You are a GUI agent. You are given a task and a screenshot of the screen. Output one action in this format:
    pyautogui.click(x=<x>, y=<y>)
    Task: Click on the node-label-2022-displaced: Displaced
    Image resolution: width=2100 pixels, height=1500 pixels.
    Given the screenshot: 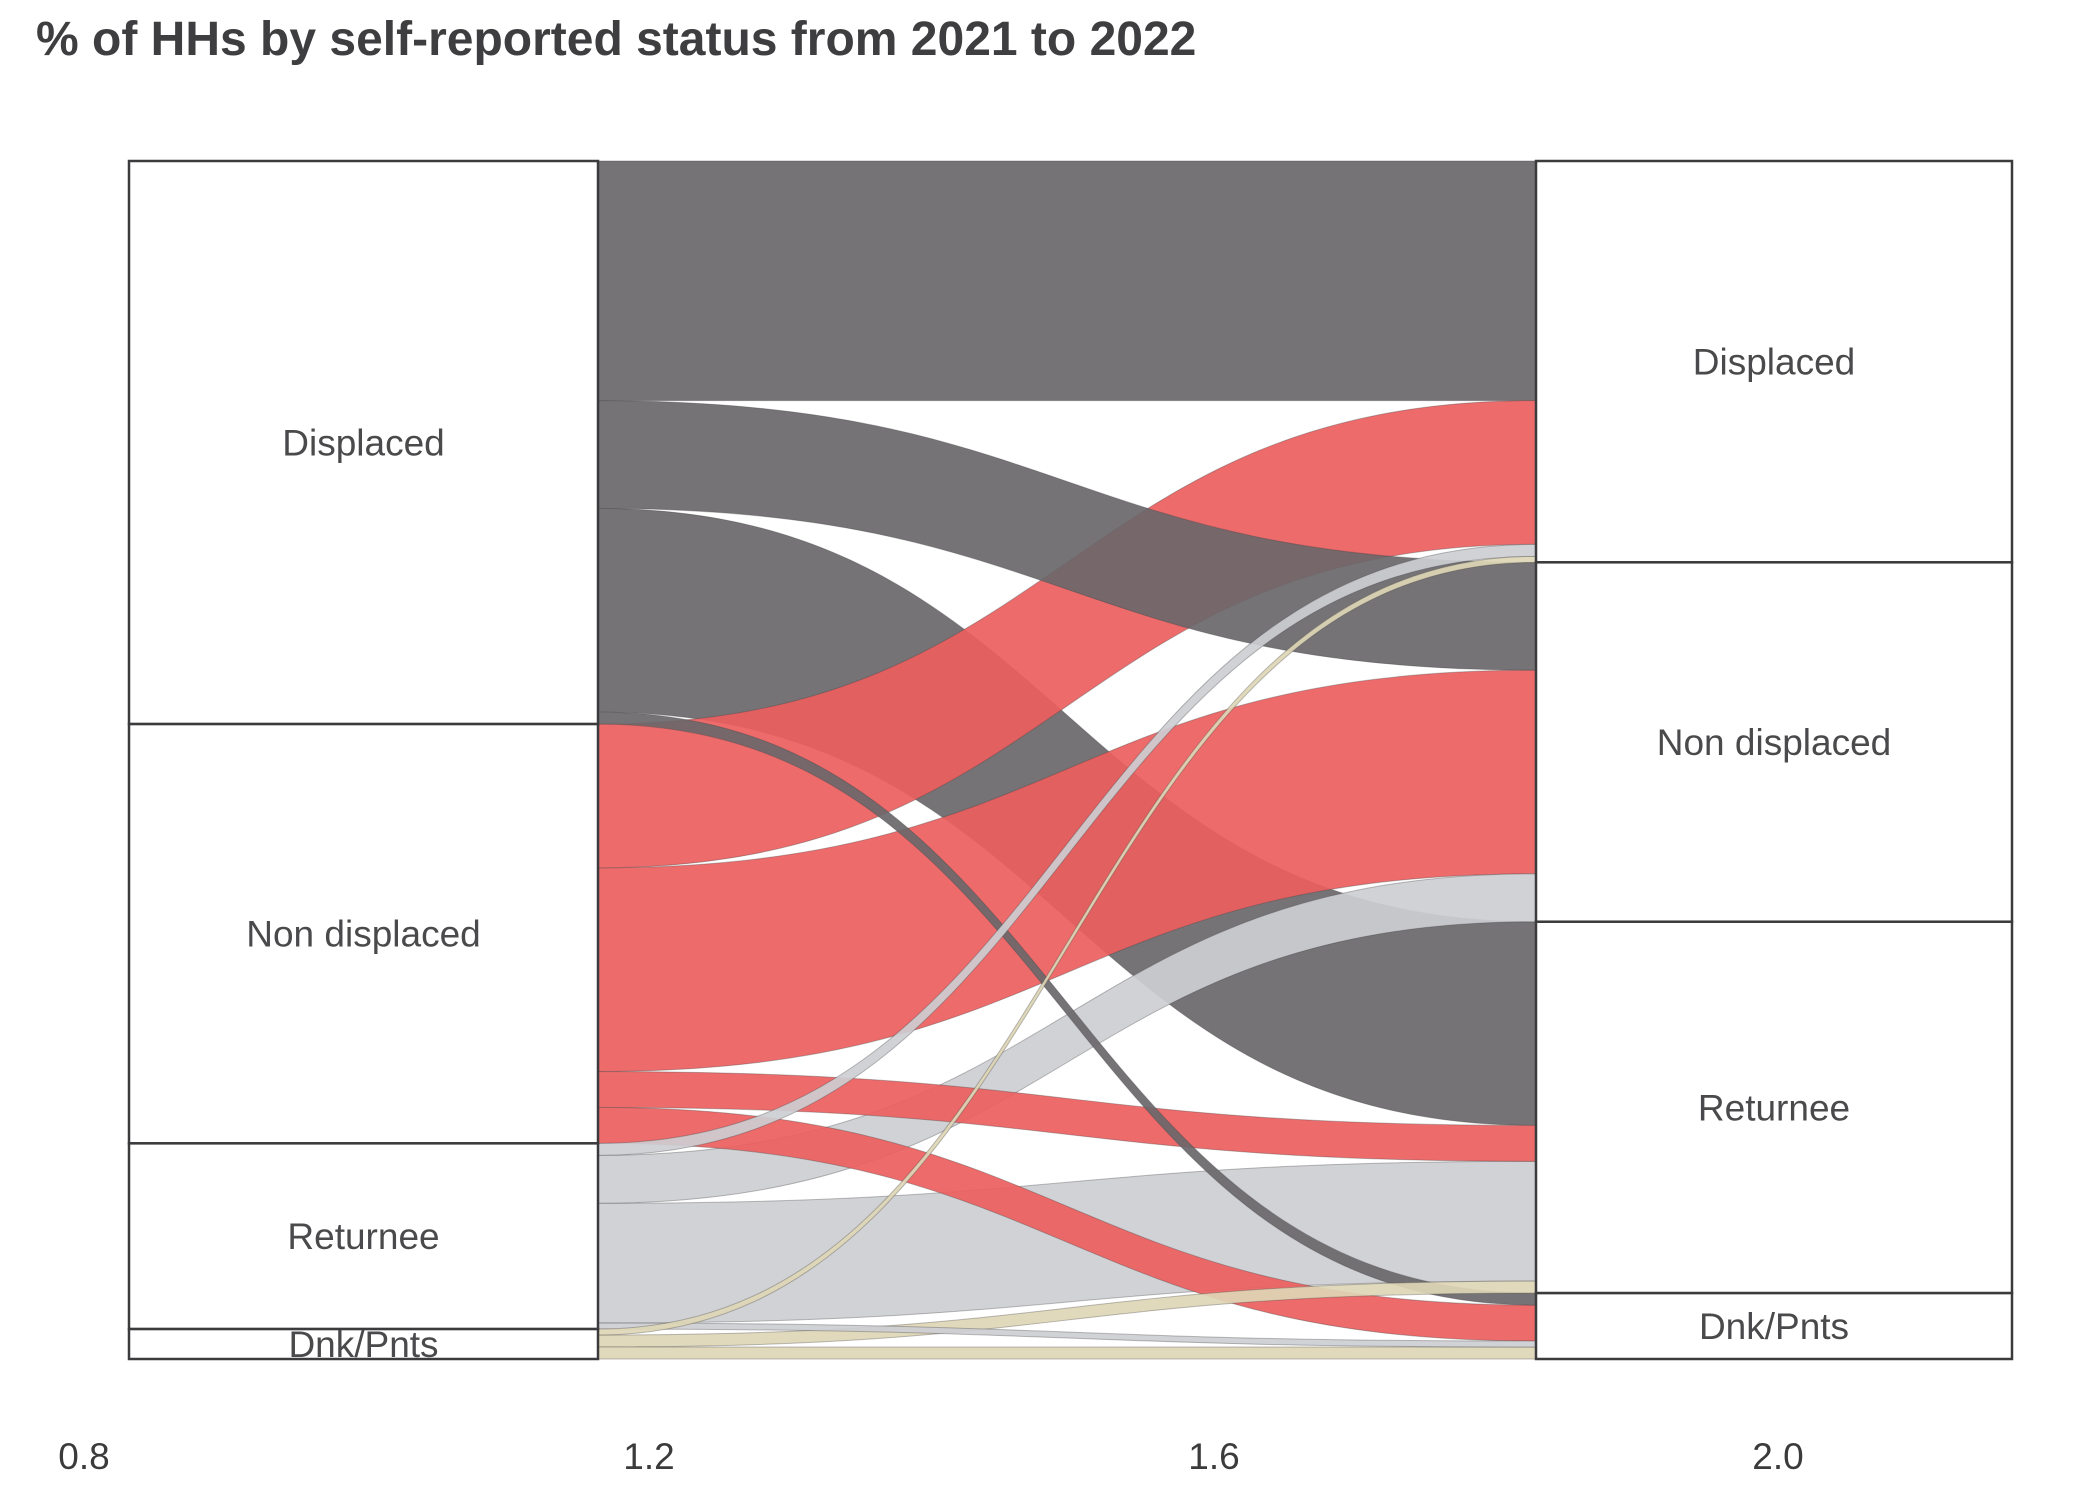 What is the action you would take?
    pyautogui.click(x=1774, y=362)
    